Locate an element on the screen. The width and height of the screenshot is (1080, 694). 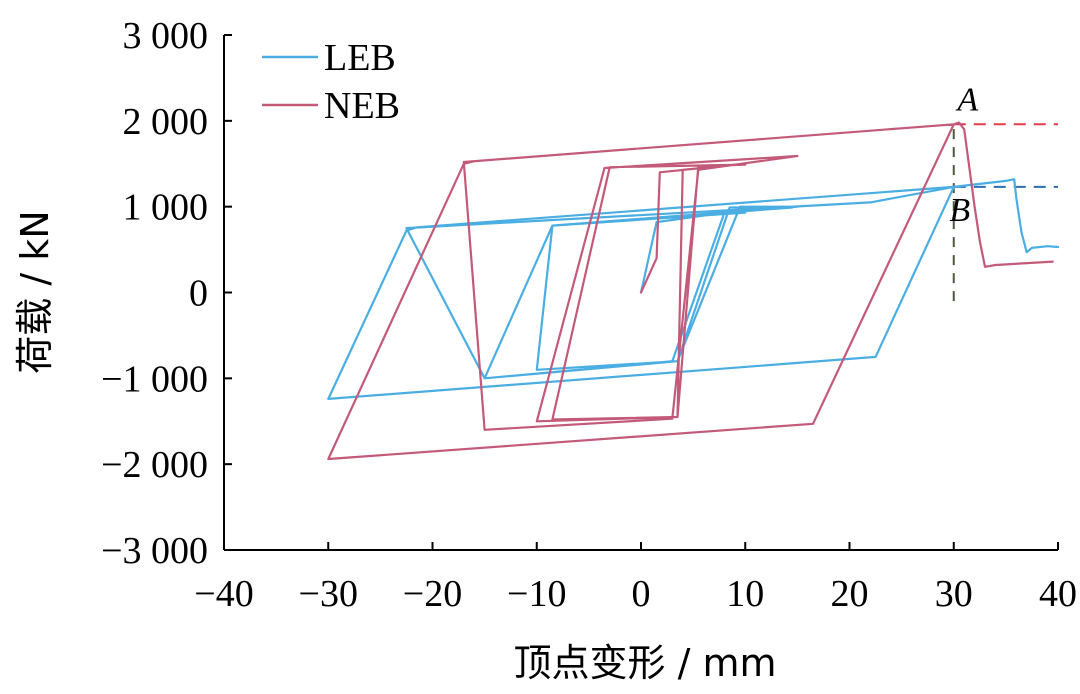
x-tick-label: 0 is located at coordinates (641, 594).